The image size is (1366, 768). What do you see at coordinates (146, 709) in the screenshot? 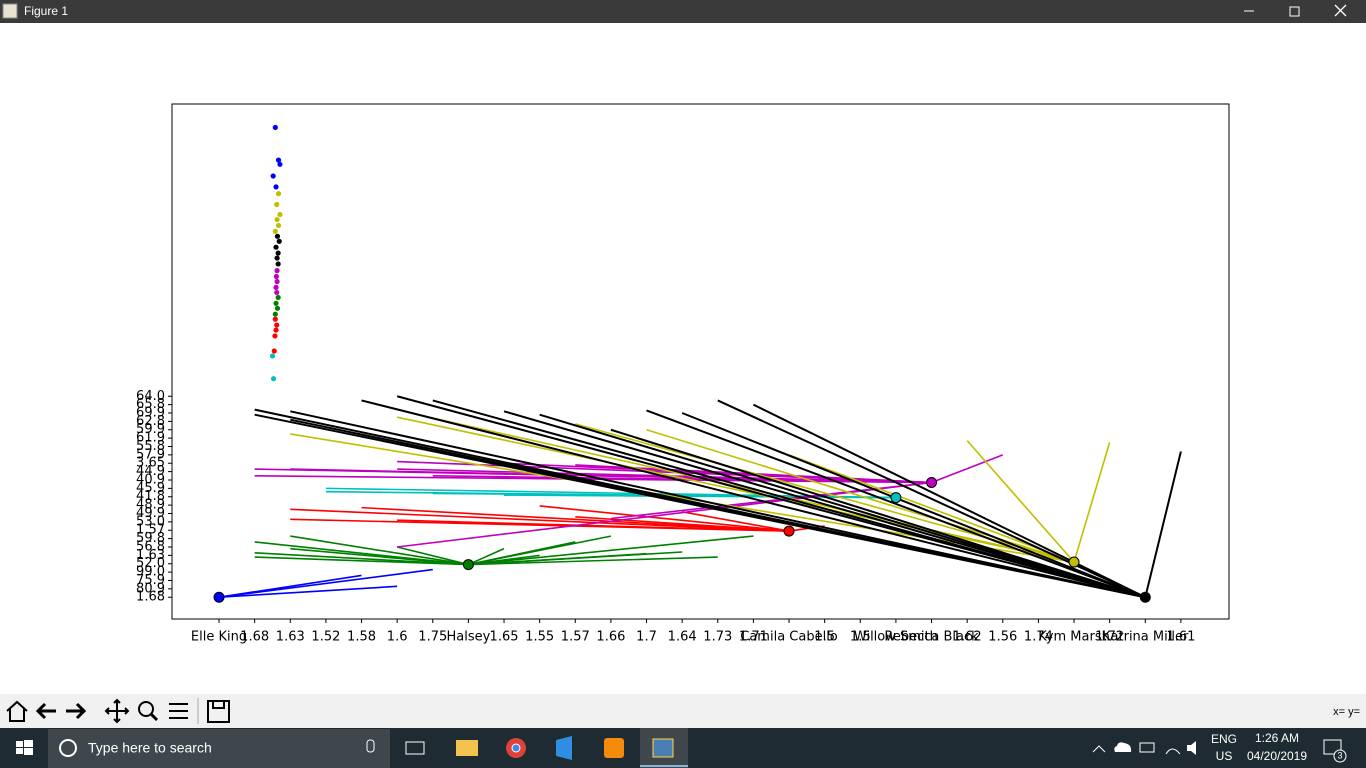
I see `zoom-button` at bounding box center [146, 709].